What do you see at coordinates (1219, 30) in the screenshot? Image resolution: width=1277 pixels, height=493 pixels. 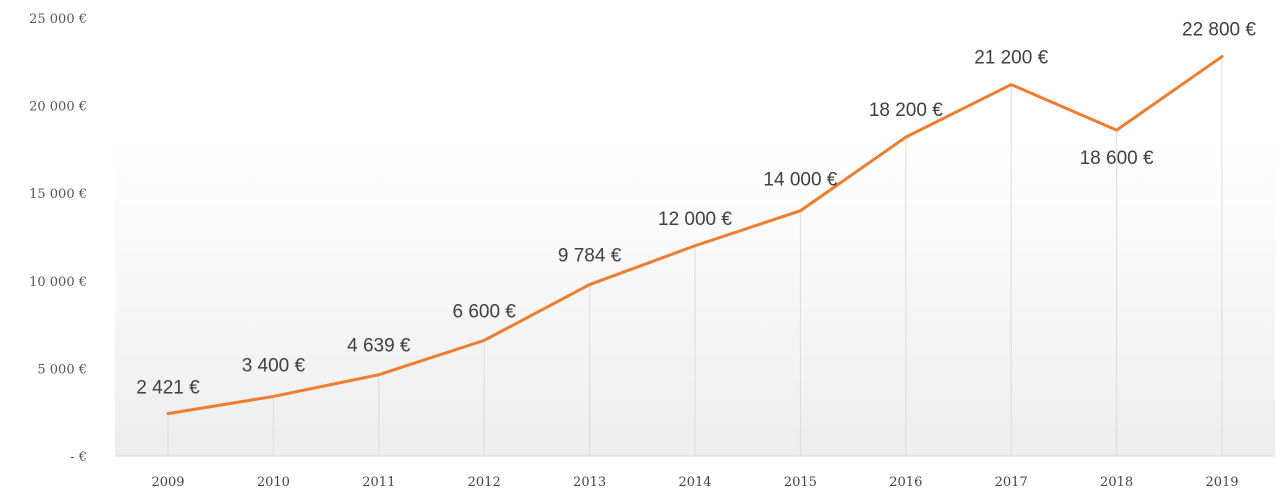 I see `data-label-2019: 22 800 €` at bounding box center [1219, 30].